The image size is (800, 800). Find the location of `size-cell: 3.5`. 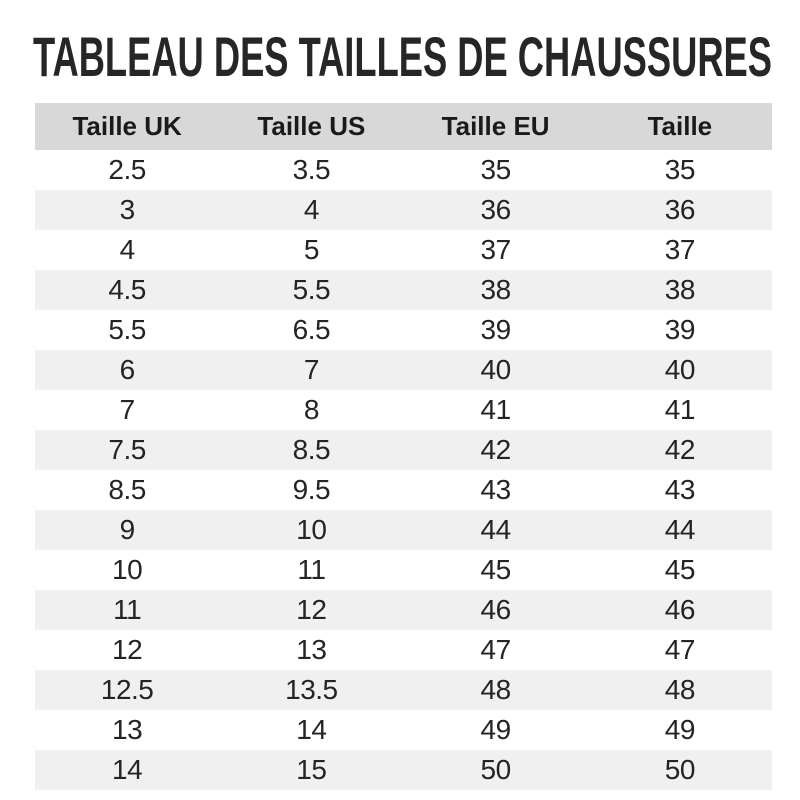

size-cell: 3.5 is located at coordinates (311, 169).